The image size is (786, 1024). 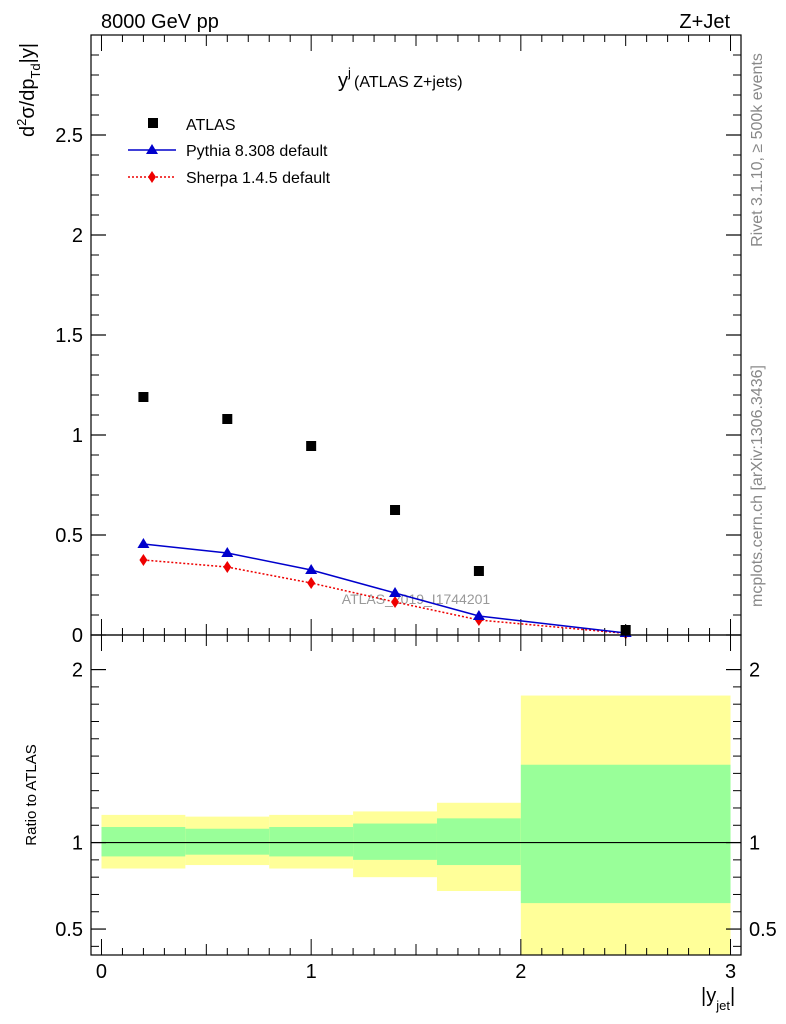 What do you see at coordinates (77, 636) in the screenshot?
I see `main-y-tick-label: 0` at bounding box center [77, 636].